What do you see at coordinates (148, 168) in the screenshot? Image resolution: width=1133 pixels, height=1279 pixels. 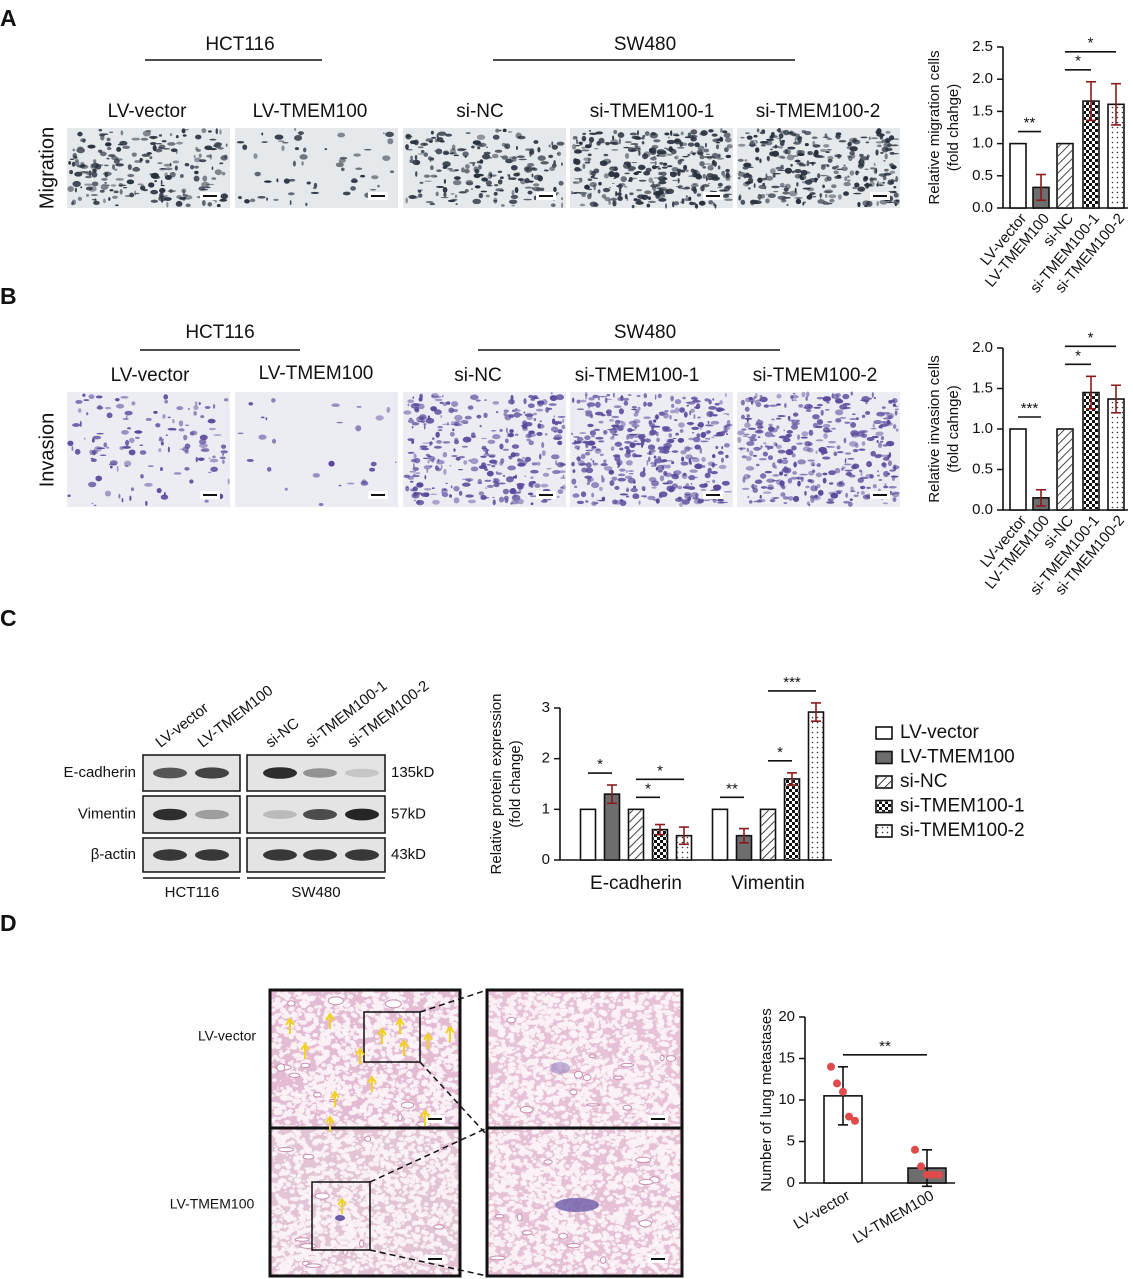 I see `micrograph` at bounding box center [148, 168].